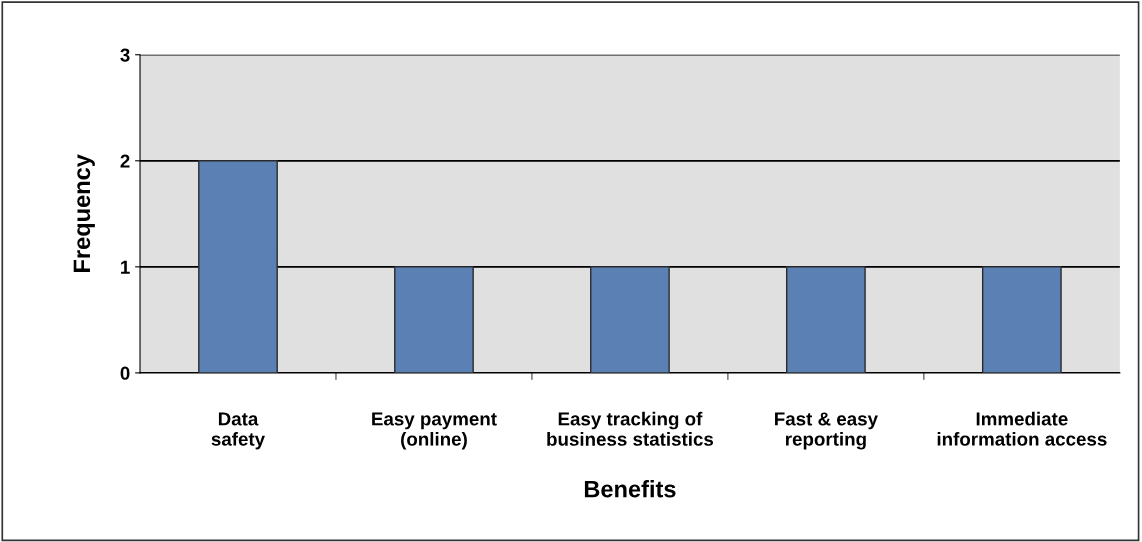 The height and width of the screenshot is (542, 1142). I want to click on x-tick-label: Immediate information access, so click(1022, 428).